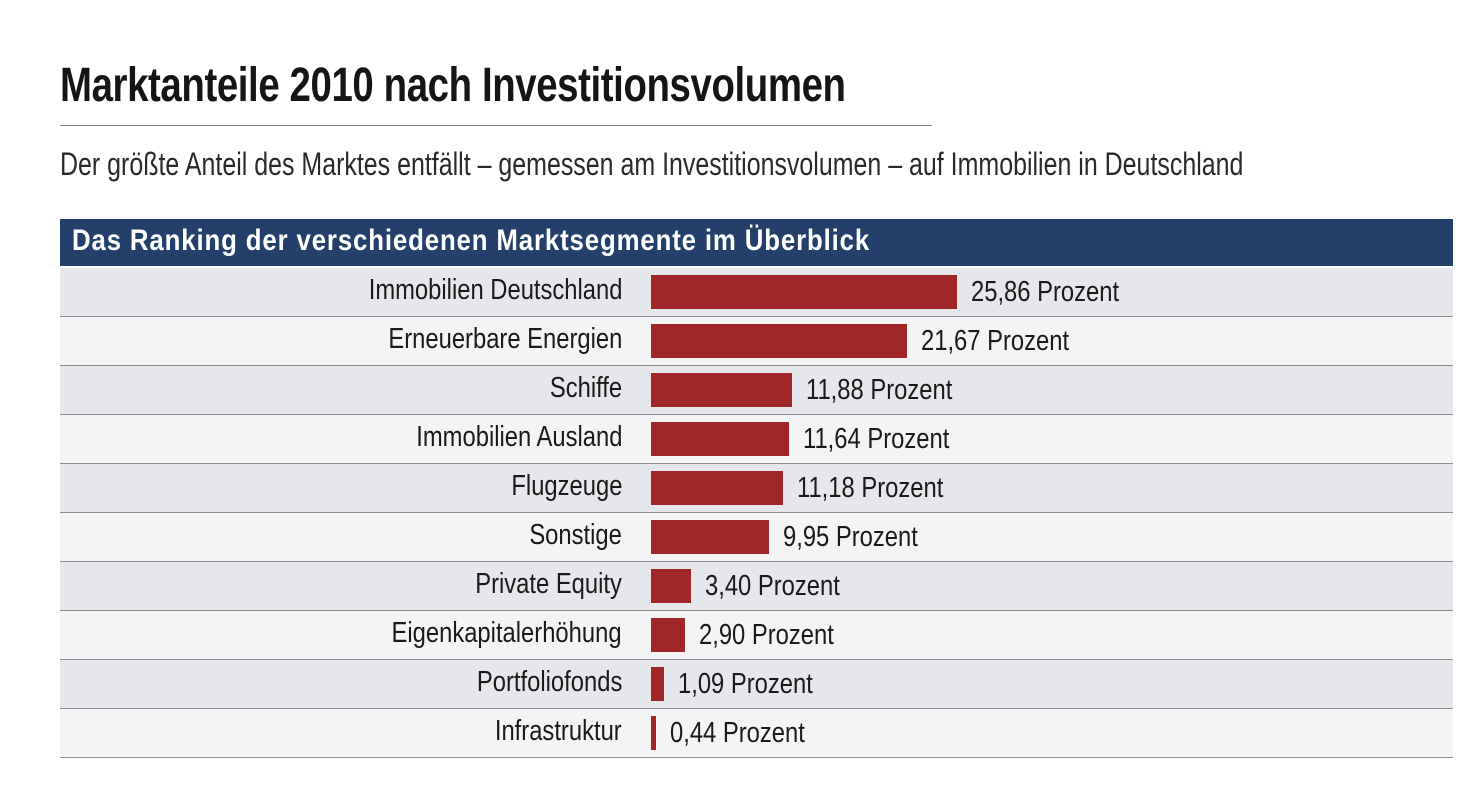  Describe the element at coordinates (566, 486) in the screenshot. I see `category-label: Flugzeuge` at that location.